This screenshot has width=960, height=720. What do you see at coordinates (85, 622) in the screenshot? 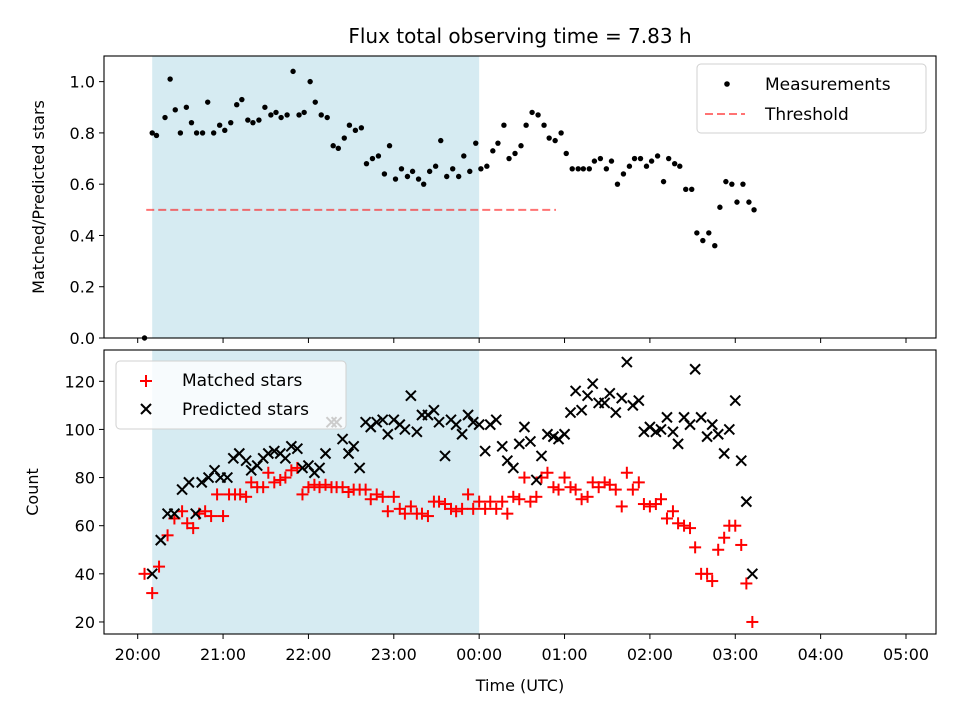
I see `bottom-ytick-label: 20` at bounding box center [85, 622].